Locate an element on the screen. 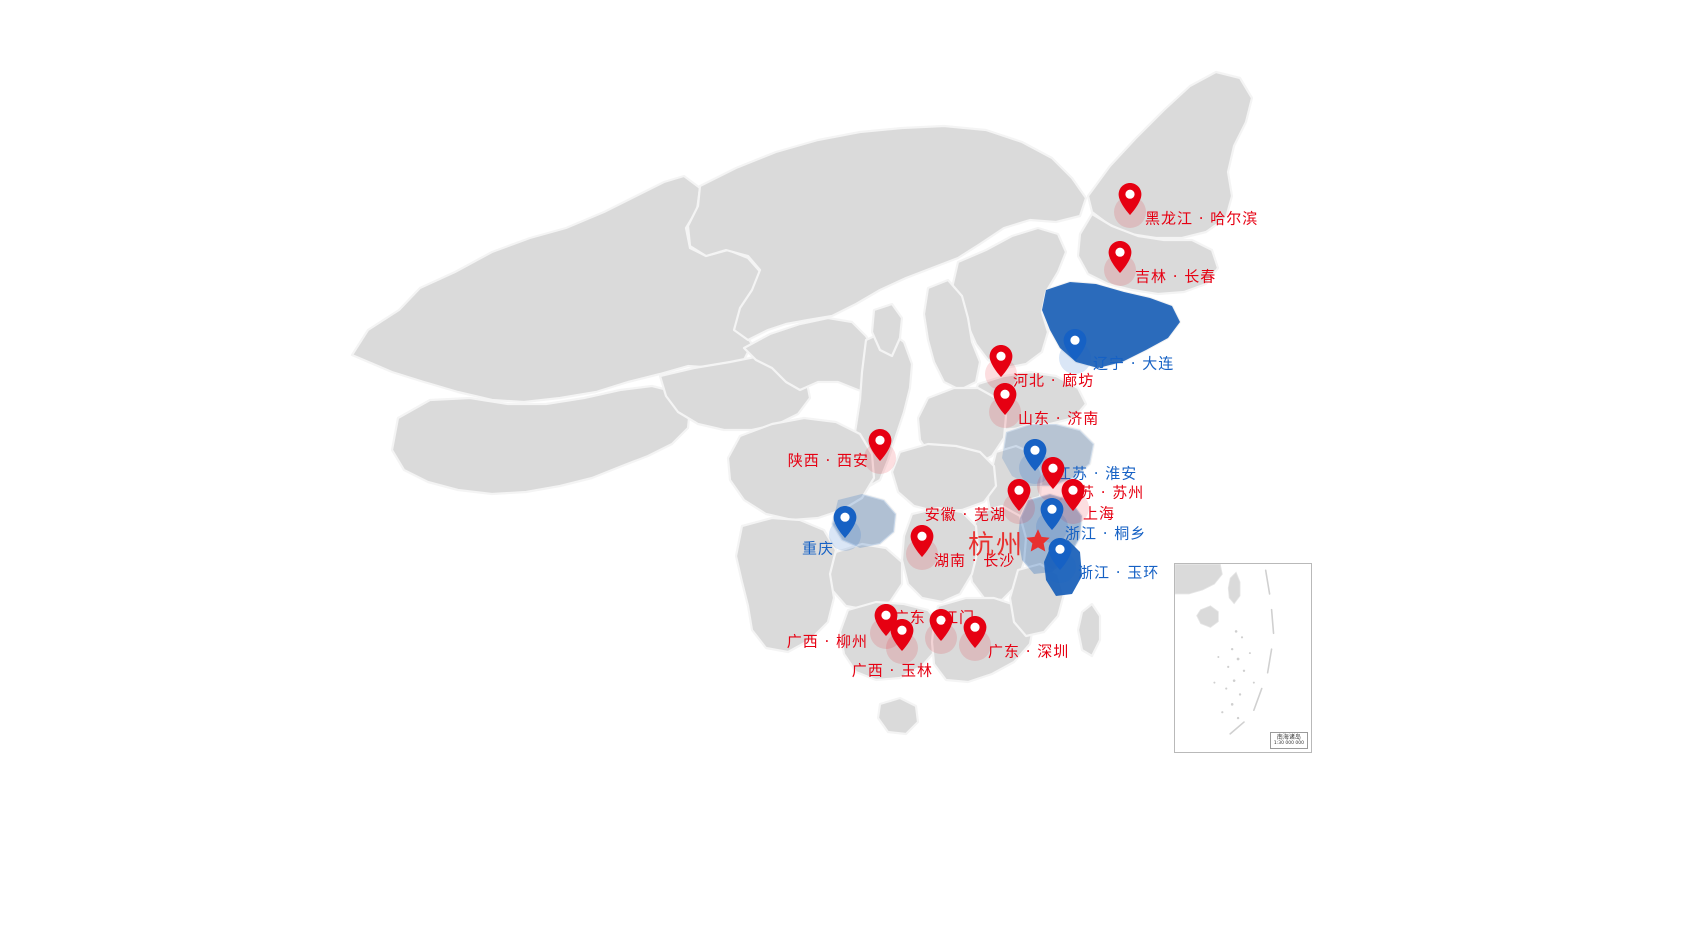 The width and height of the screenshot is (1700, 933). province-qinghai is located at coordinates (735, 393).